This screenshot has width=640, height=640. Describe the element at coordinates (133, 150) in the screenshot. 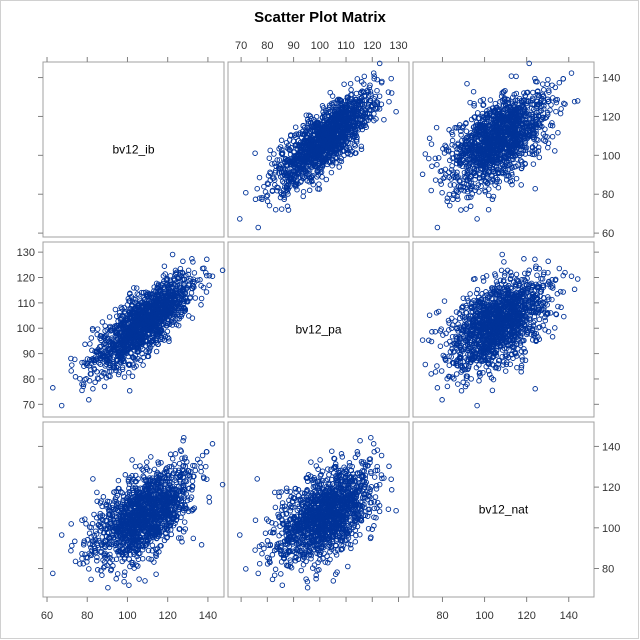

I see `diagonal-label-bv12_ib: bv12_ib` at that location.